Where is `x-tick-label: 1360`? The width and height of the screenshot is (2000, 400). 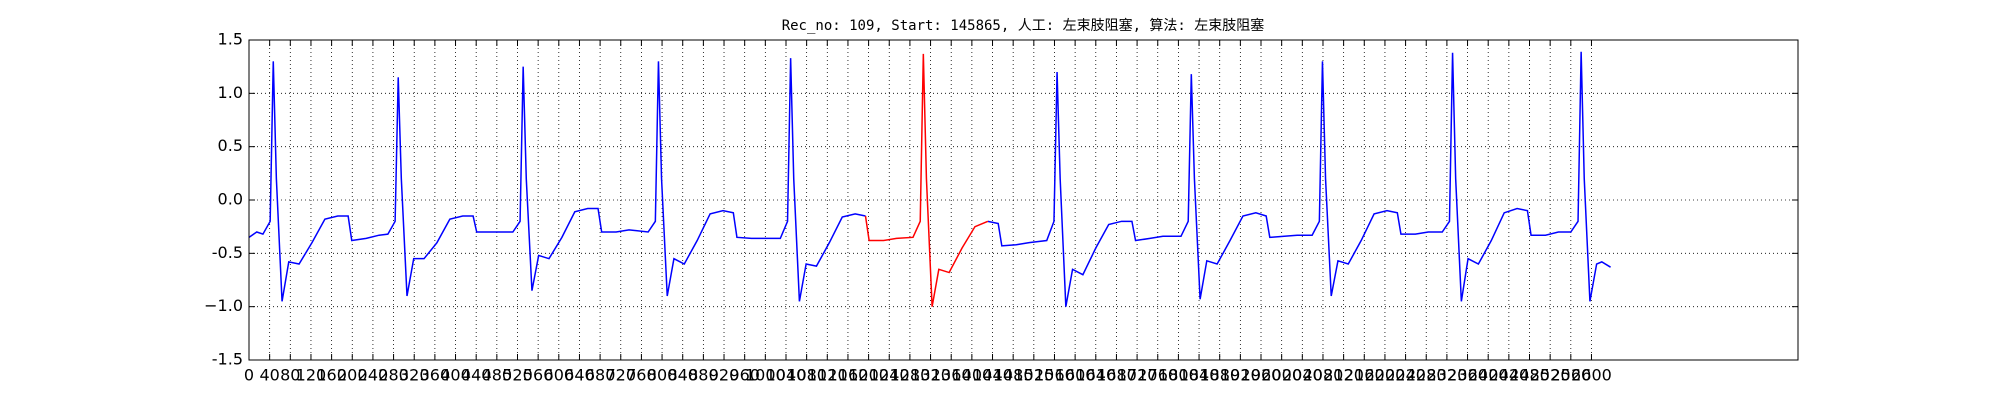
x-tick-label: 1360 is located at coordinates (951, 375).